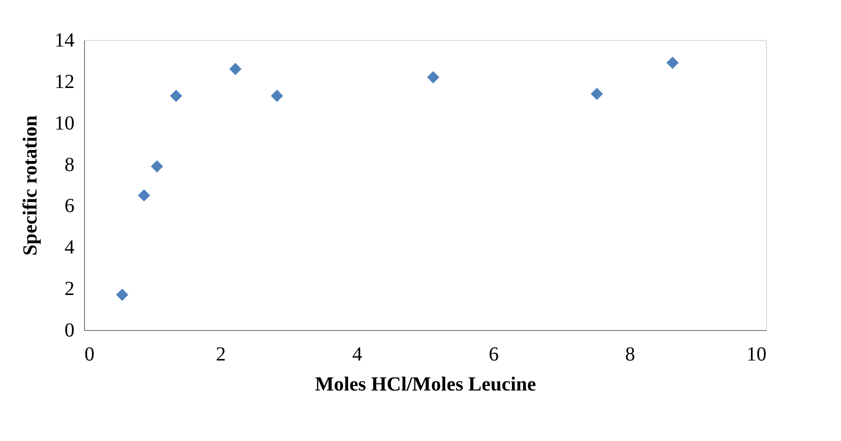 The width and height of the screenshot is (841, 441). What do you see at coordinates (64, 41) in the screenshot?
I see `y-tick-label: 14` at bounding box center [64, 41].